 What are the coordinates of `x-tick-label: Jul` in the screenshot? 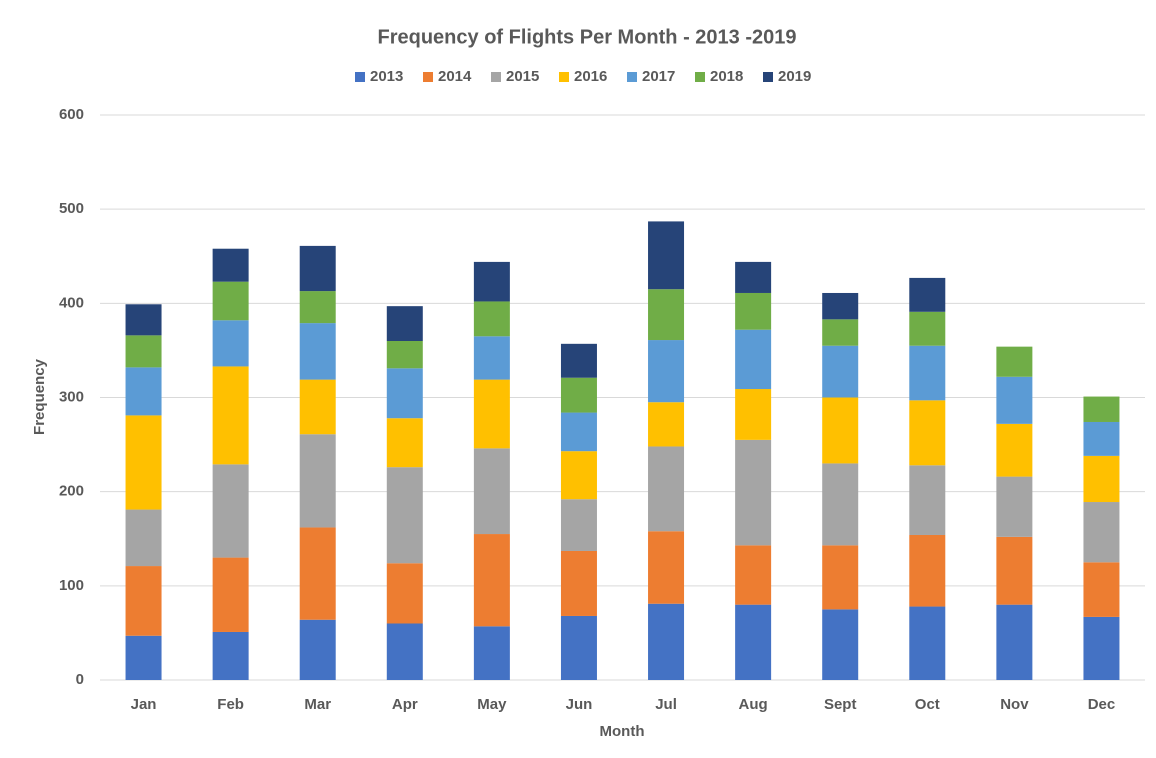 It's located at (666, 704).